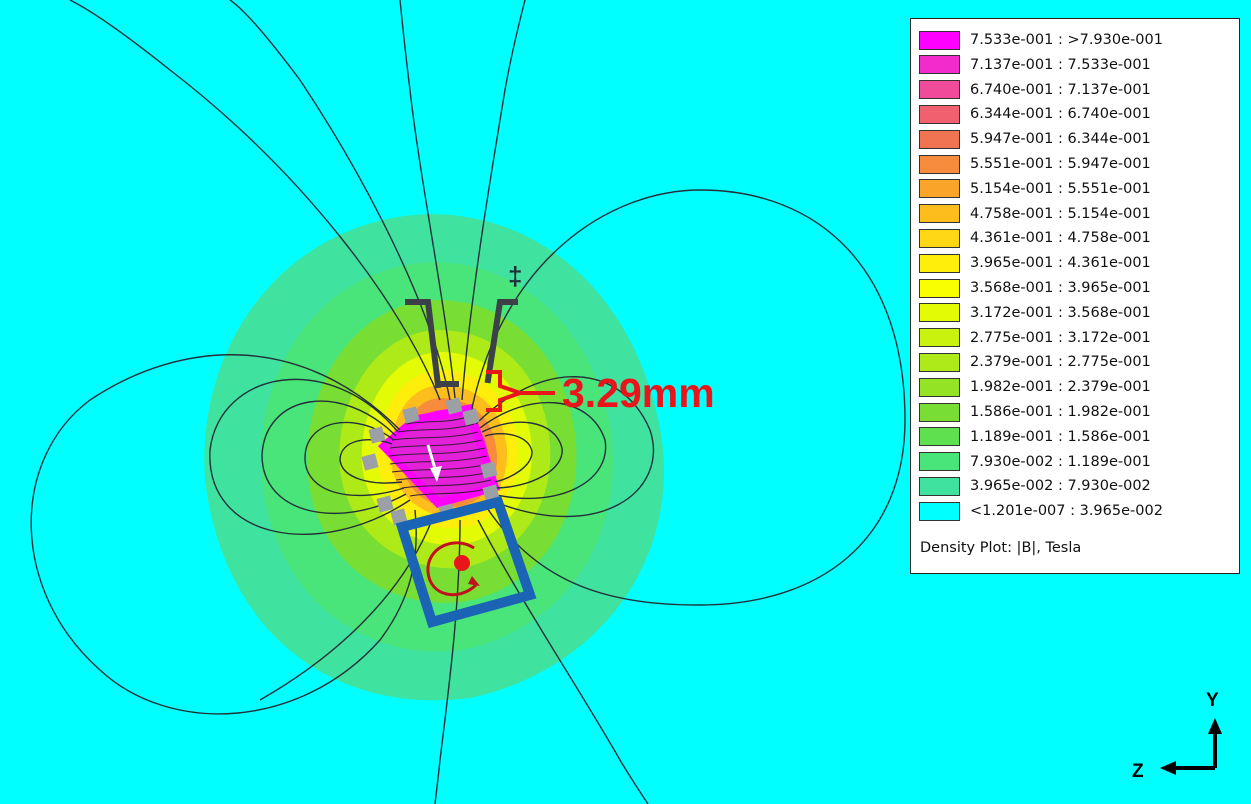 The height and width of the screenshot is (804, 1251). Describe the element at coordinates (1066, 511) in the screenshot. I see `legend-entry-label: <1.201e-007 : 3.965e-002` at that location.